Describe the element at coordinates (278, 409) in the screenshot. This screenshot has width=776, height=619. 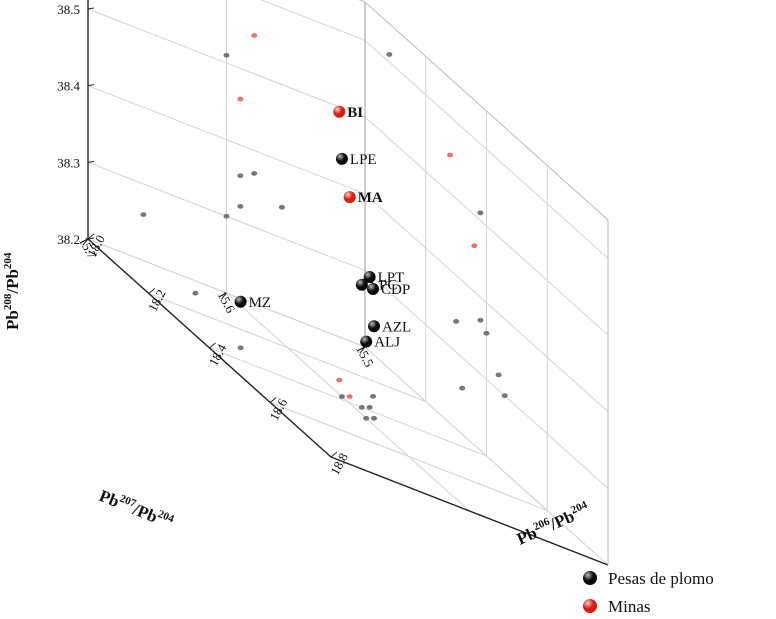
I see `x-tick-label: 18.6` at that location.